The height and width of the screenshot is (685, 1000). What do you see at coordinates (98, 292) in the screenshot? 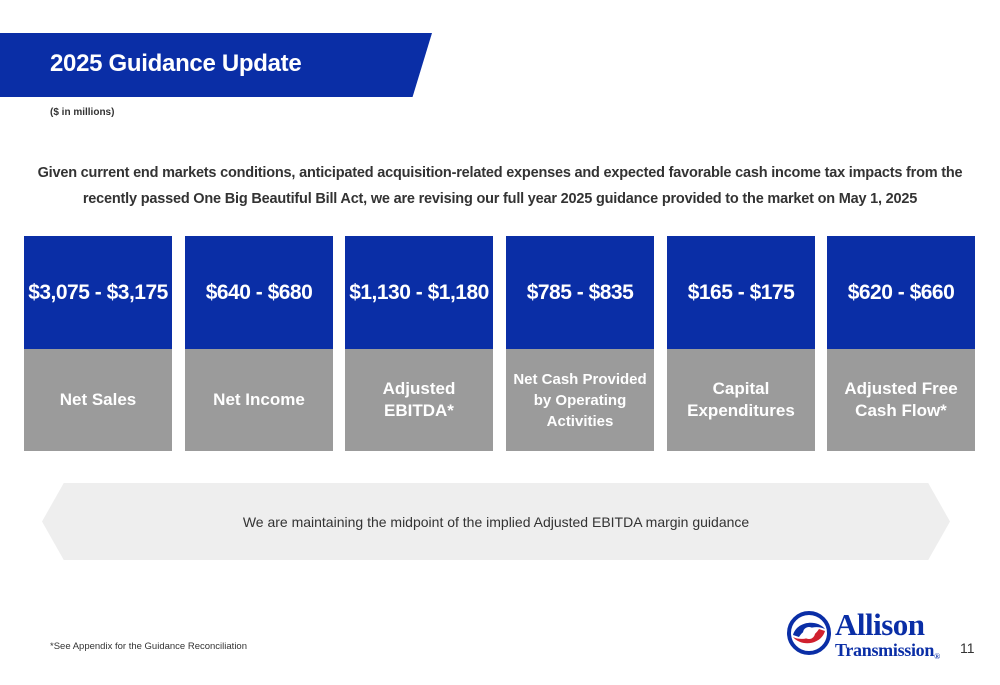
I see `card-value: $3,075 - $3,175` at bounding box center [98, 292].